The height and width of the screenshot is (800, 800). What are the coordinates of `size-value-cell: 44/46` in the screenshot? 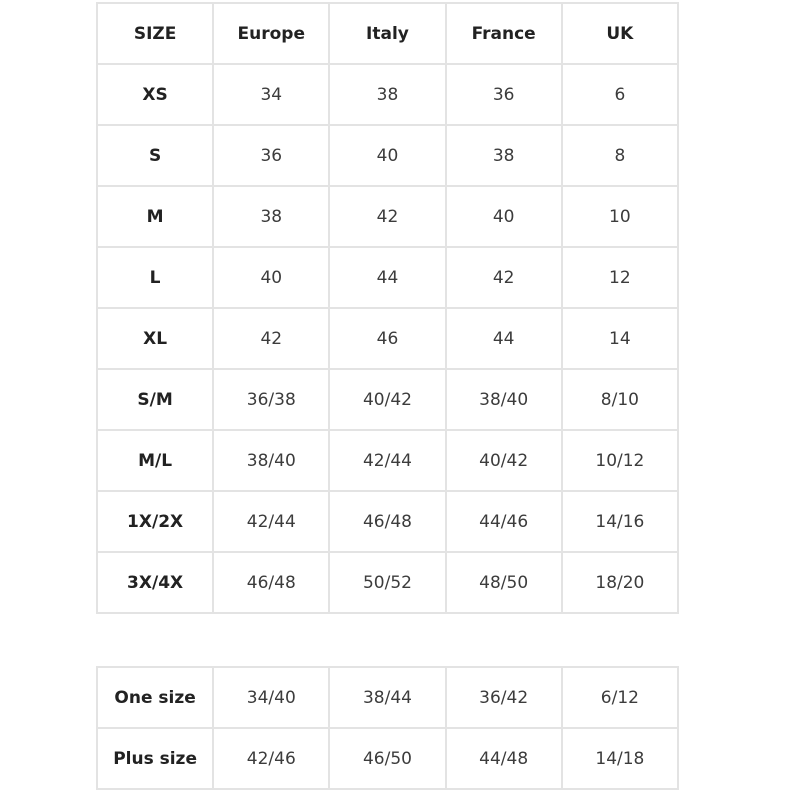 It's located at (503, 521).